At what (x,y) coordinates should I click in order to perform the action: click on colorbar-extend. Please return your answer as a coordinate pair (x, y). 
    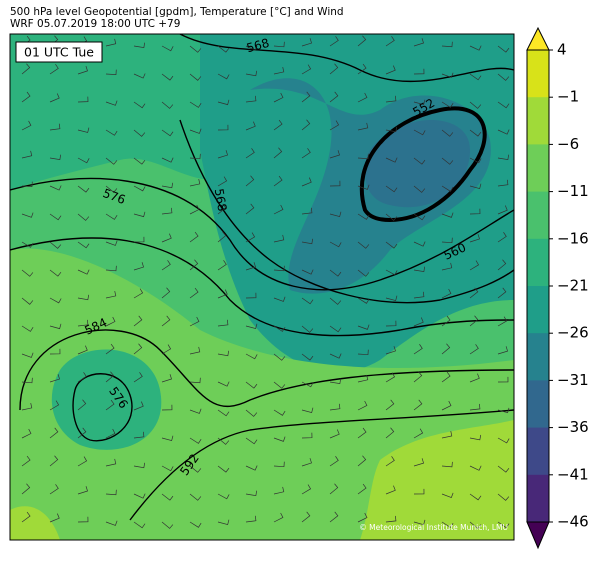
    Looking at the image, I should click on (538, 38).